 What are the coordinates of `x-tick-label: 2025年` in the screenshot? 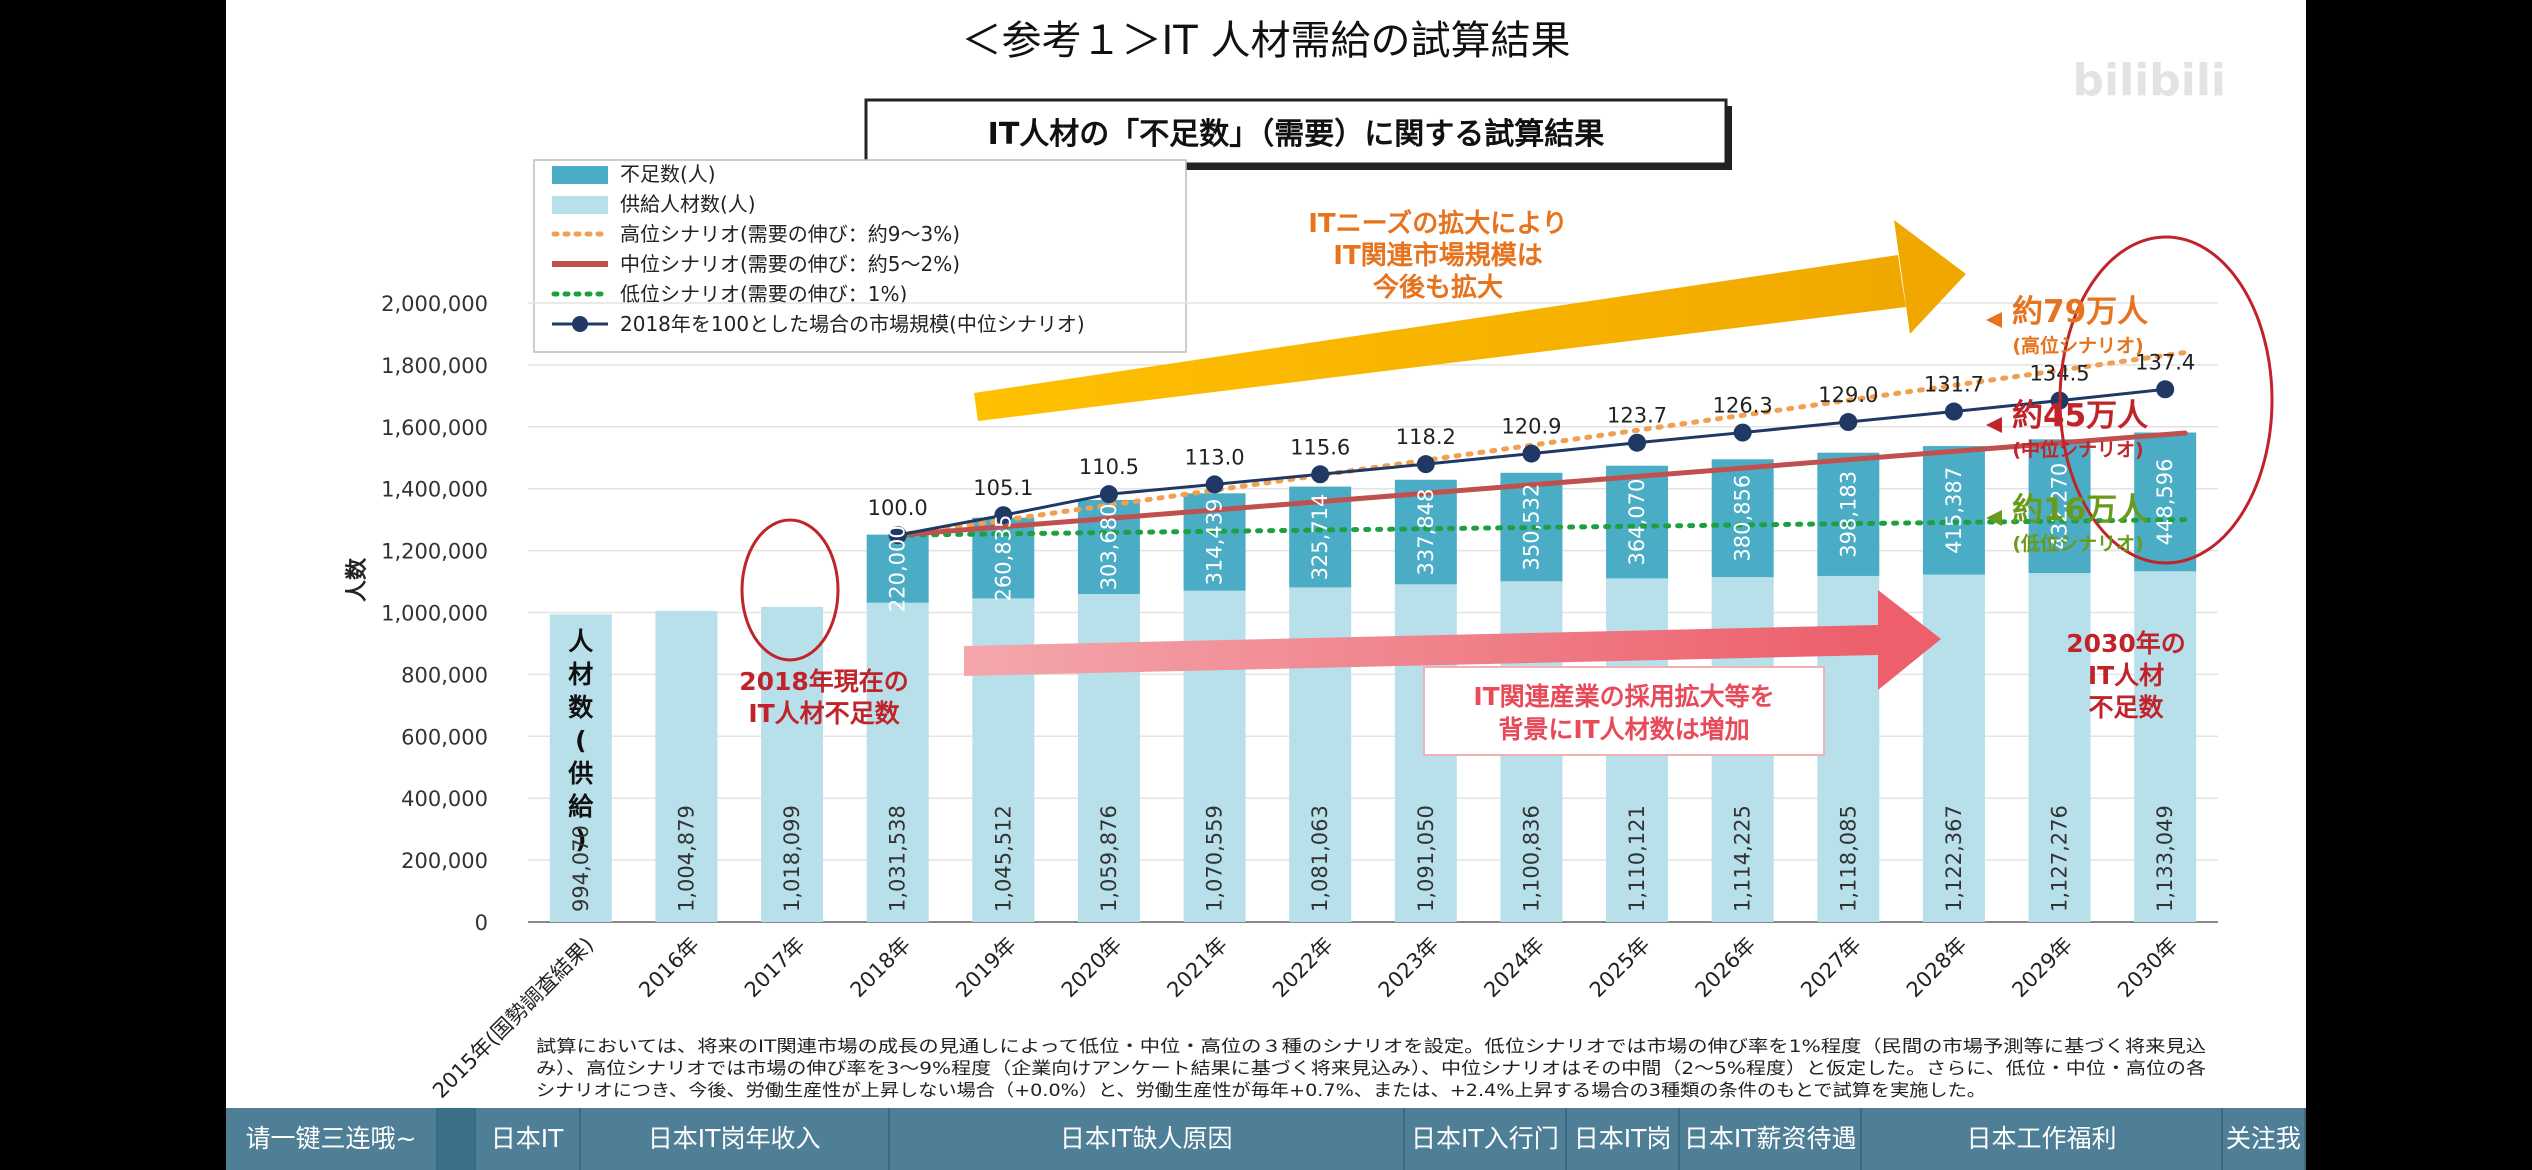 It's located at (1620, 968).